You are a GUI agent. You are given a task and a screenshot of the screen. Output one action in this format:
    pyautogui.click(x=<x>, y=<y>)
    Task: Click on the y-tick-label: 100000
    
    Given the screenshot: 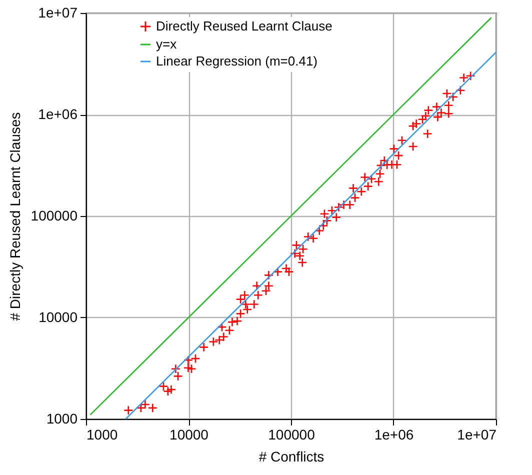 What is the action you would take?
    pyautogui.click(x=54, y=216)
    